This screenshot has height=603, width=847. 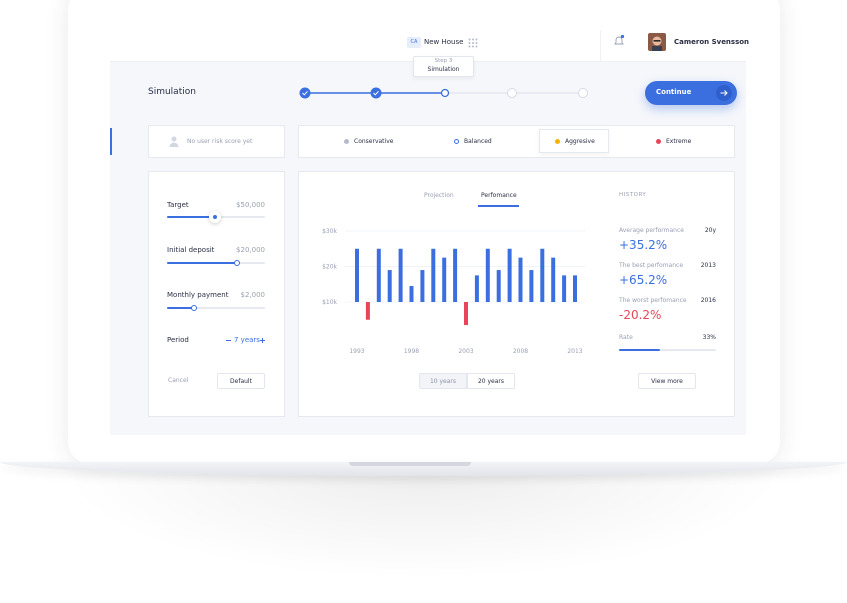 I want to click on rate-fill, so click(x=639, y=350).